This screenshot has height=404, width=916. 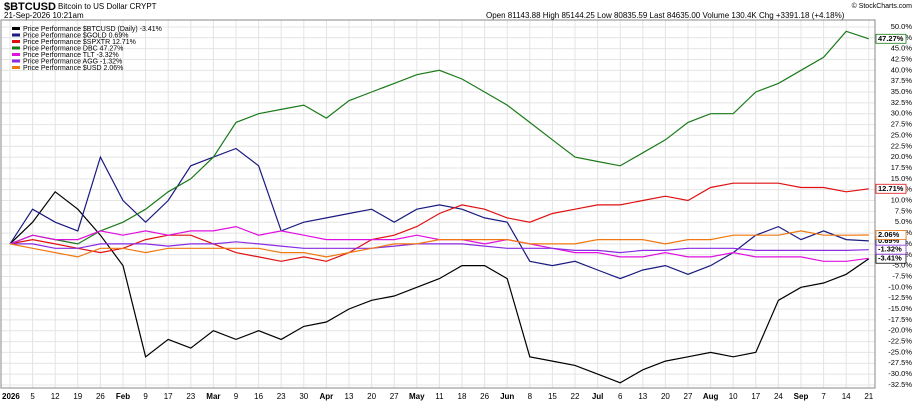 I want to click on end-label: 12.71%, so click(x=891, y=188).